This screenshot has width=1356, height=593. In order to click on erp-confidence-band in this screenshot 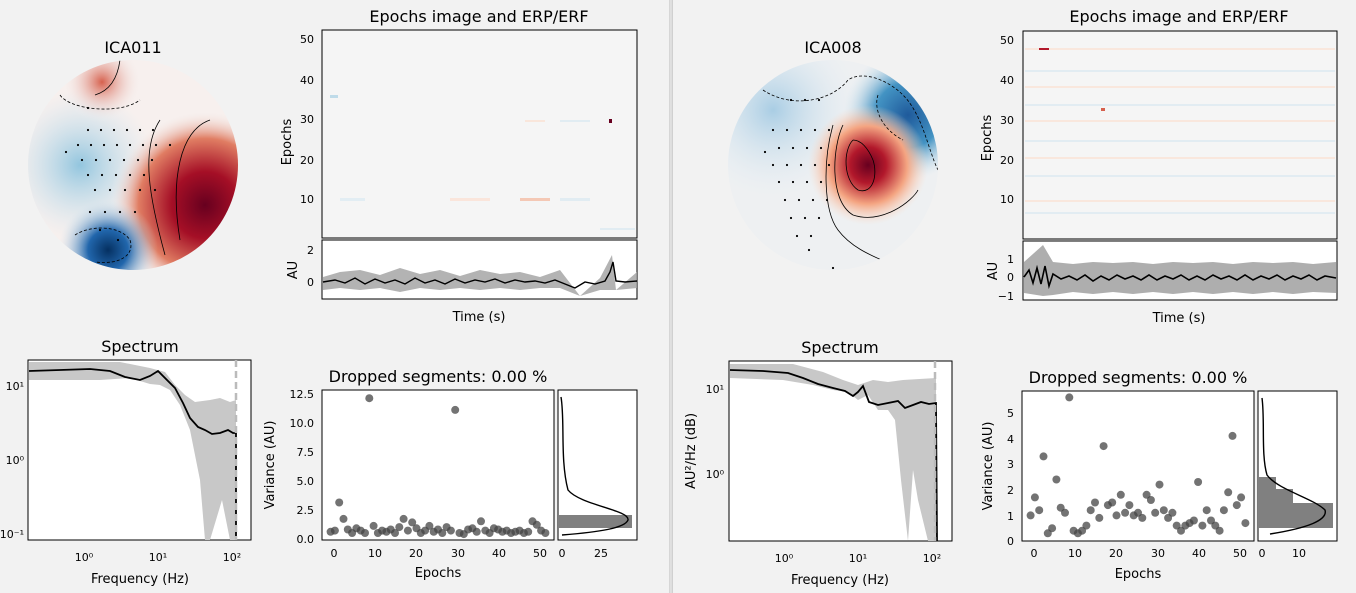, I will do `click(480, 275)`.